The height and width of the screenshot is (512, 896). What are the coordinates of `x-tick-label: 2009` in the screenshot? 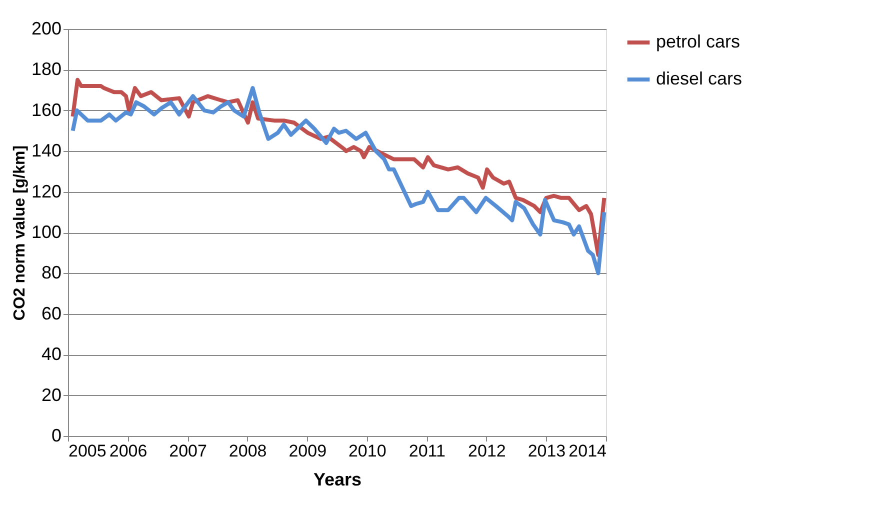 It's located at (307, 451).